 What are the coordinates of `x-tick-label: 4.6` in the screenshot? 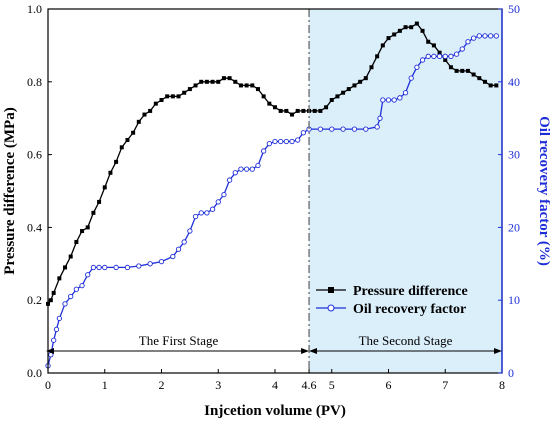 It's located at (309, 385).